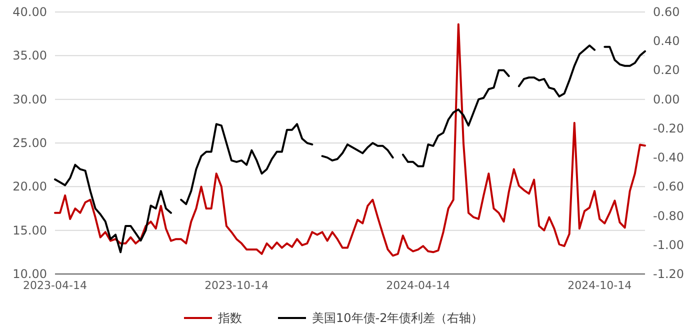 This screenshot has width=694, height=332. I want to click on y-tick-label: 20.00, so click(29, 187).